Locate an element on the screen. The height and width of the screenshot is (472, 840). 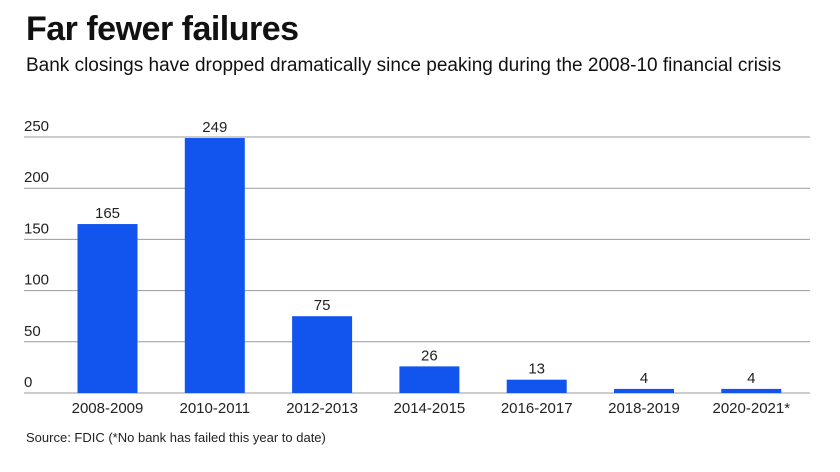
x-tick-label-2008-2009: 2008-2009 is located at coordinates (108, 408).